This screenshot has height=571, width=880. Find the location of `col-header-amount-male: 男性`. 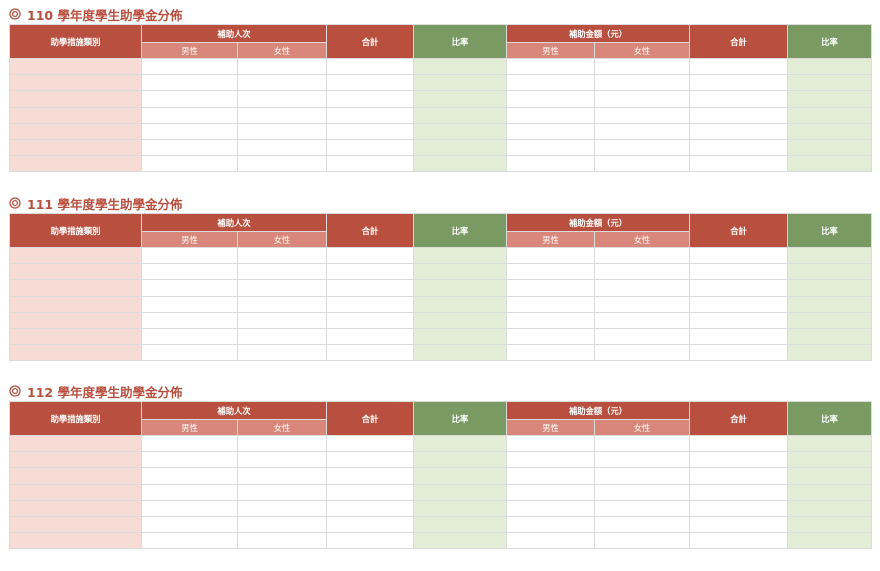

col-header-amount-male: 男性 is located at coordinates (551, 427).